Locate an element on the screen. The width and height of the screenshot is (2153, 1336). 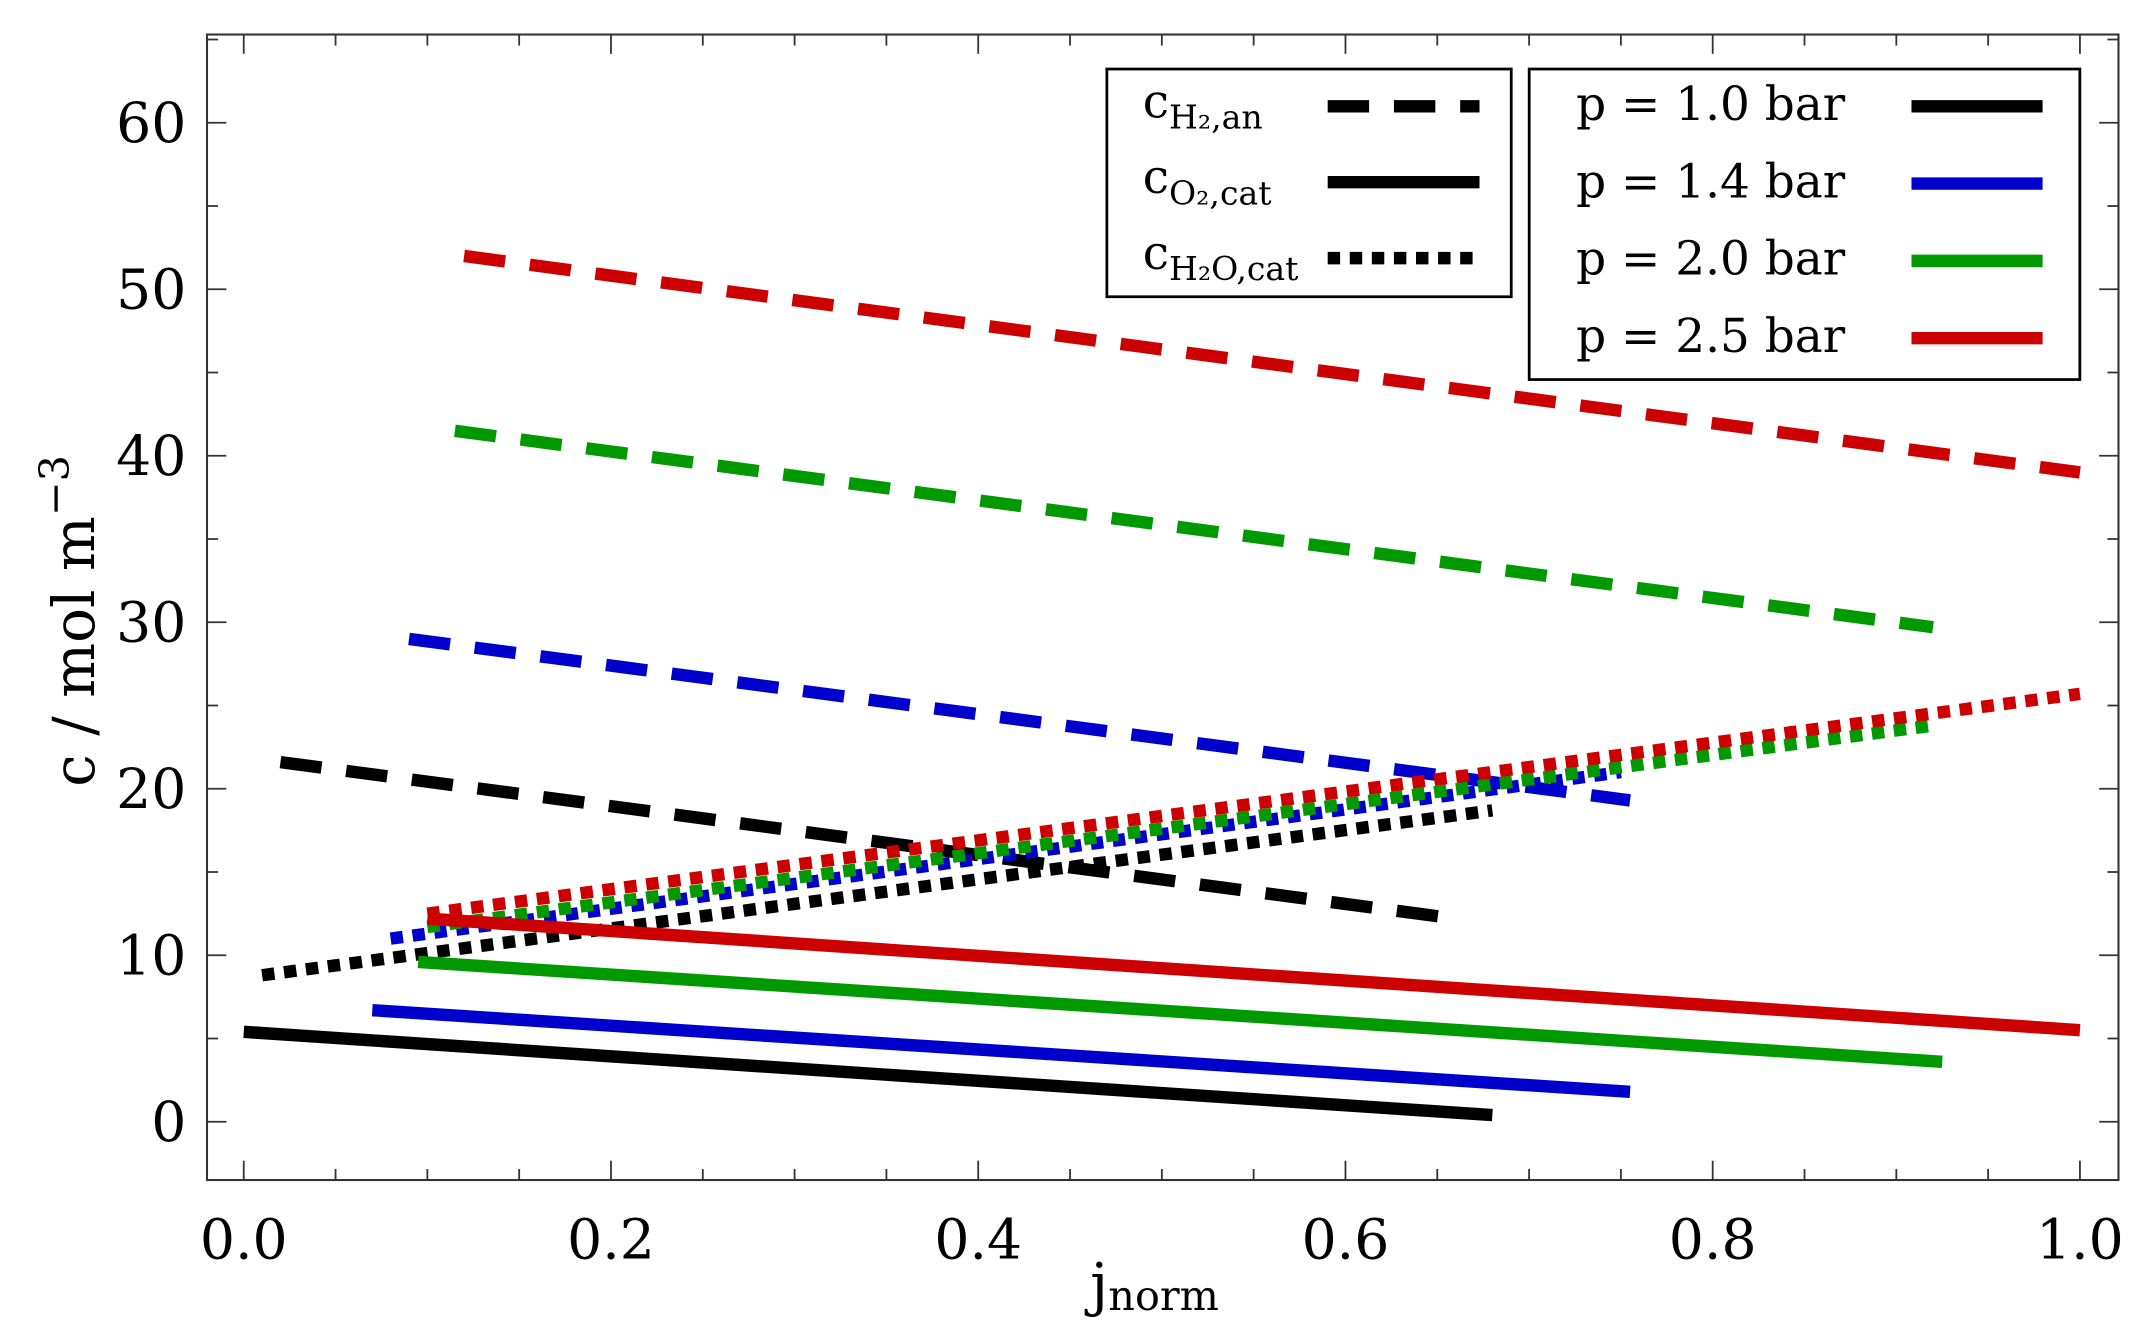
pressure-legend-frame is located at coordinates (1804, 224).